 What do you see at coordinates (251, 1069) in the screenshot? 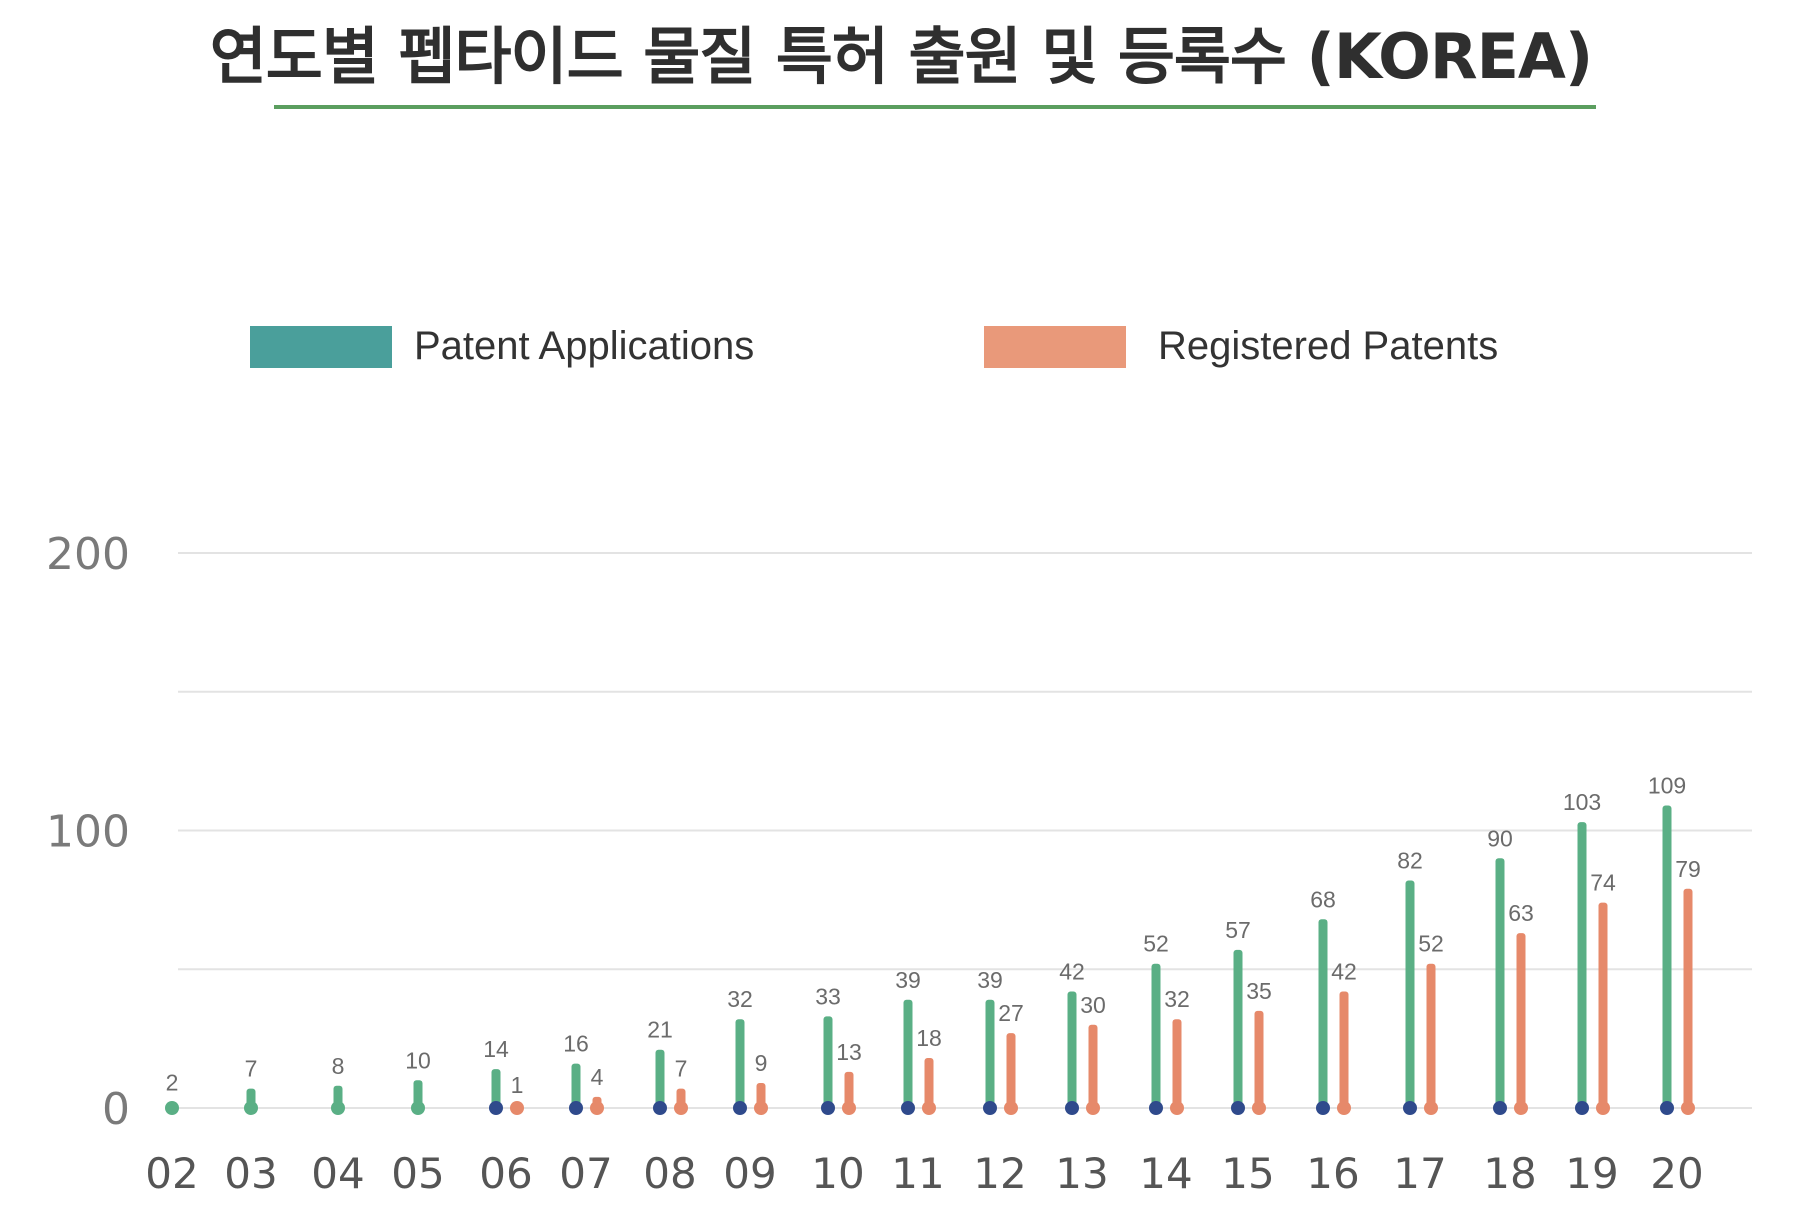
I see `data-label-applications-03: 7` at bounding box center [251, 1069].